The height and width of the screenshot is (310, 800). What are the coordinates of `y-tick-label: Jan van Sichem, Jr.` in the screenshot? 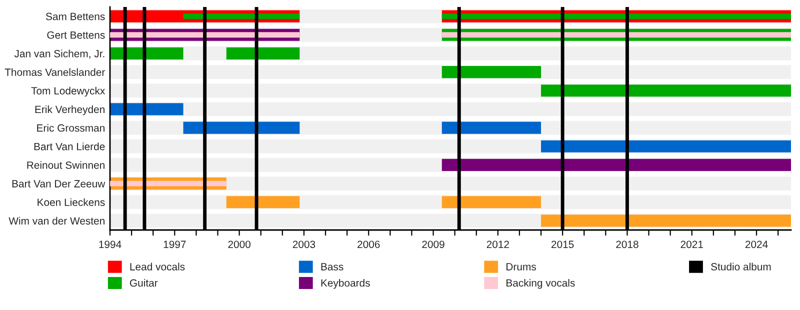 It's located at (59, 54).